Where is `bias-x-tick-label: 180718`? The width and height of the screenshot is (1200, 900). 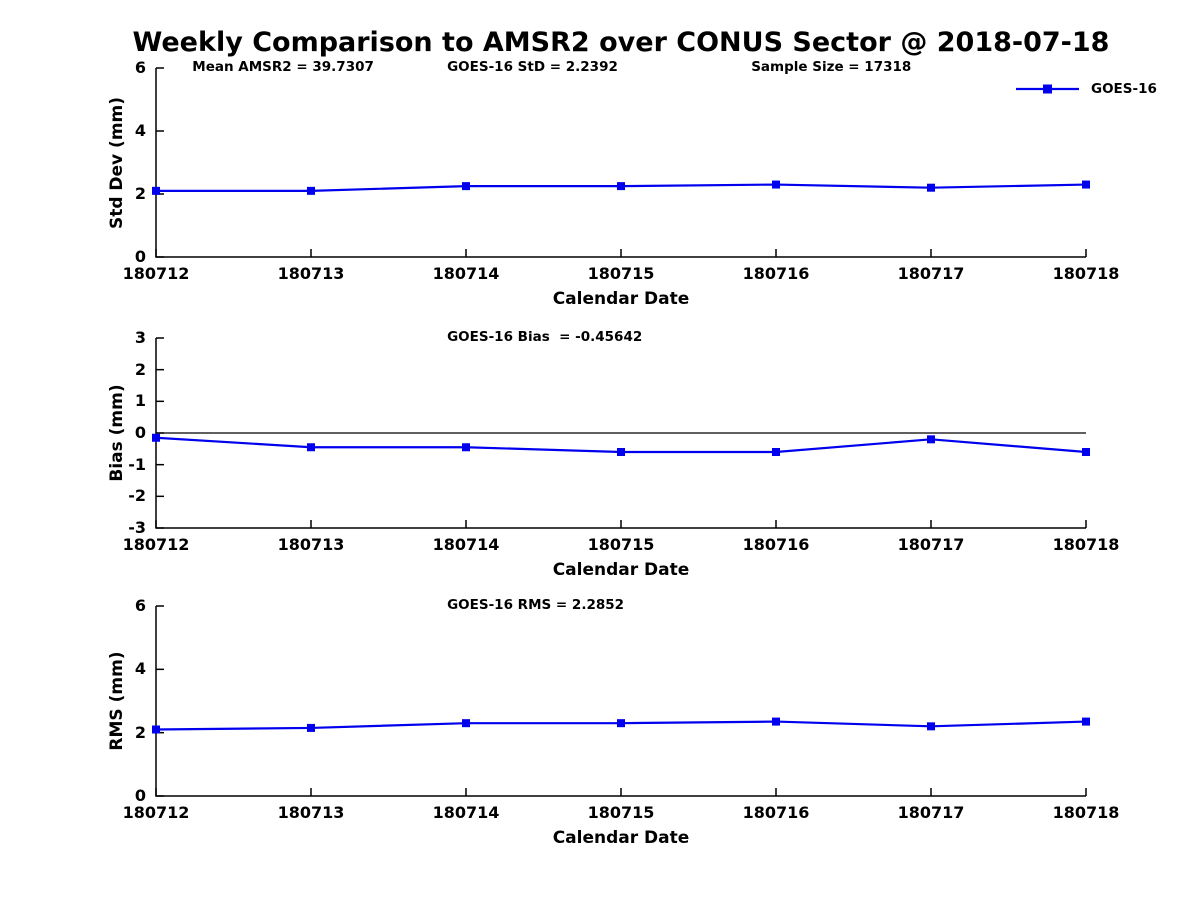
bias-x-tick-label: 180718 is located at coordinates (1086, 544).